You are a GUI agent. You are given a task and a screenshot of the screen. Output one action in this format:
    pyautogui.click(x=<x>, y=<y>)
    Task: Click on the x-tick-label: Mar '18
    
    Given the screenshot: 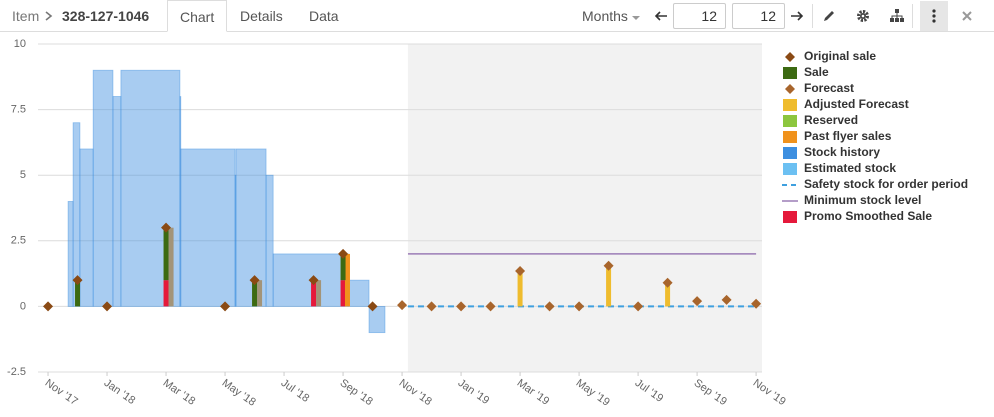 What is the action you would take?
    pyautogui.click(x=179, y=392)
    